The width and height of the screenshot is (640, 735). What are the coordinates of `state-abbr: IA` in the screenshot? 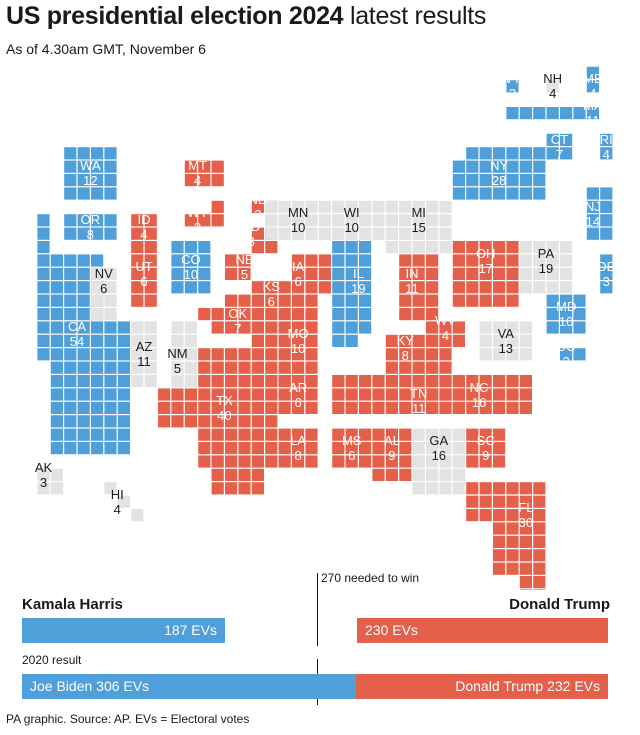 It's located at (298, 266).